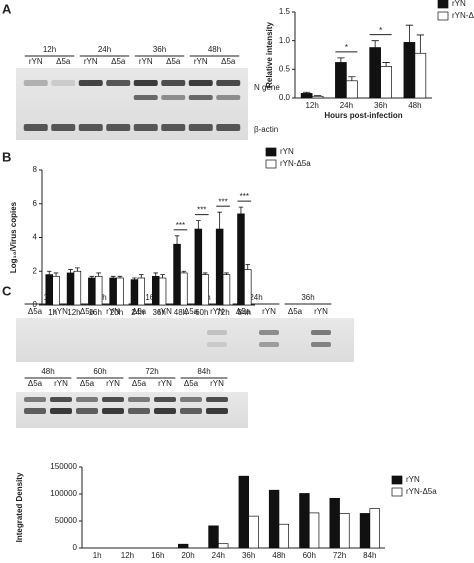 Image resolution: width=474 pixels, height=563 pixels. Describe the element at coordinates (269, 55) in the screenshot. I see `y-axis-label: Relative intensity` at that location.